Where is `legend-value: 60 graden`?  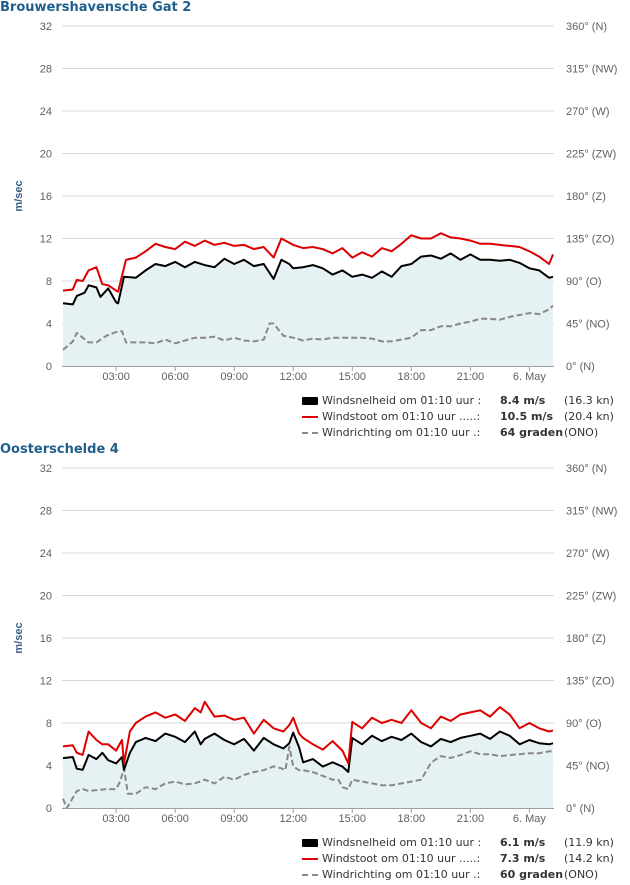 legend-value: 60 graden is located at coordinates (532, 874).